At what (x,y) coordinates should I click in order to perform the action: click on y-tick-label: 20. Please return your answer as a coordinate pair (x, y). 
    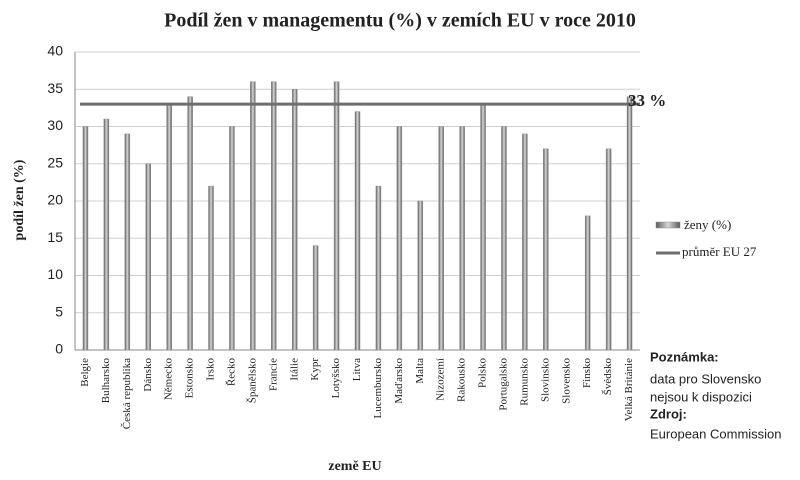
    Looking at the image, I should click on (55, 200).